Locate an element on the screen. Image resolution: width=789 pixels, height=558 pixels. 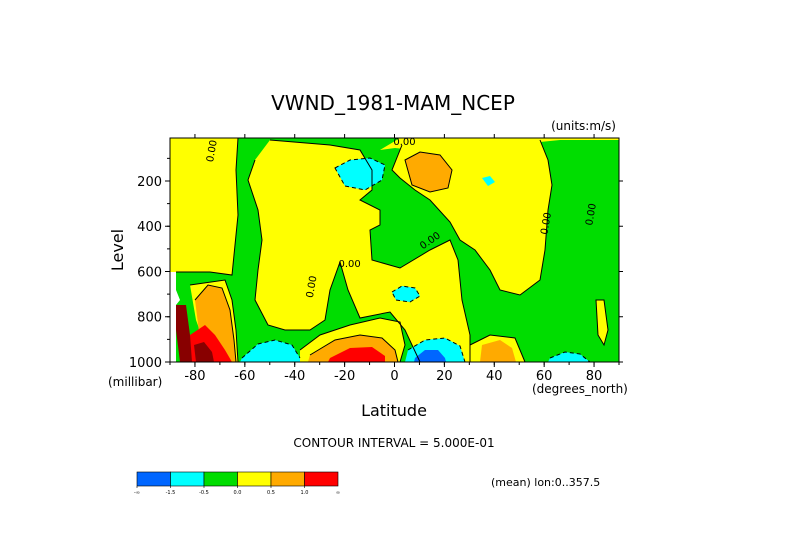
x-tick-label: 60 is located at coordinates (544, 376).